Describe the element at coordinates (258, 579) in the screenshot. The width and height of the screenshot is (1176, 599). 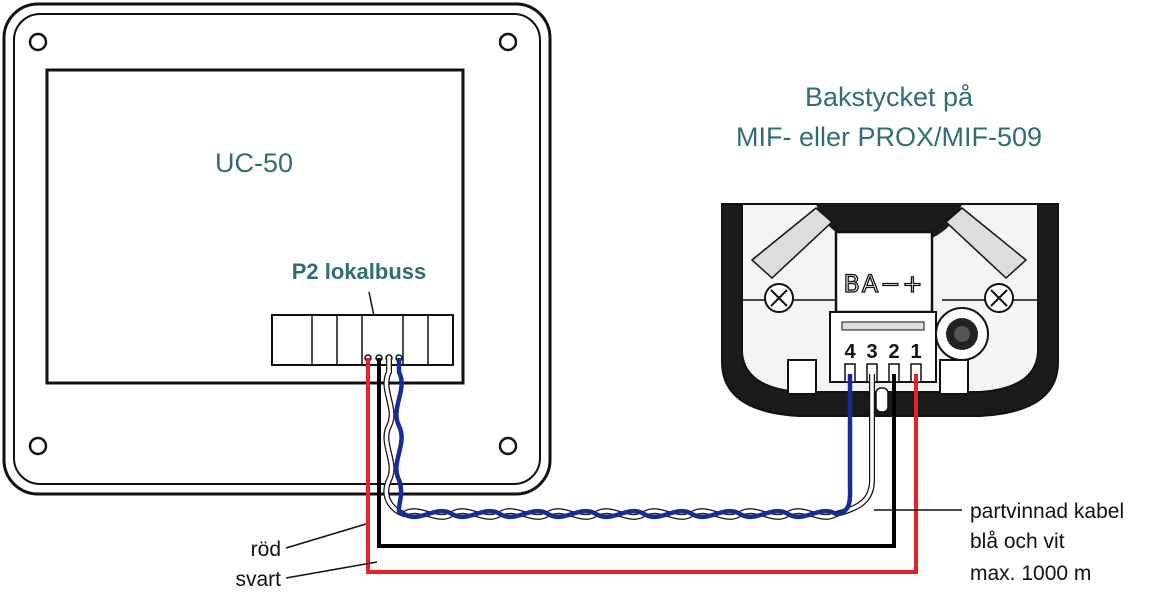
I see `label-black-wire: svart` at that location.